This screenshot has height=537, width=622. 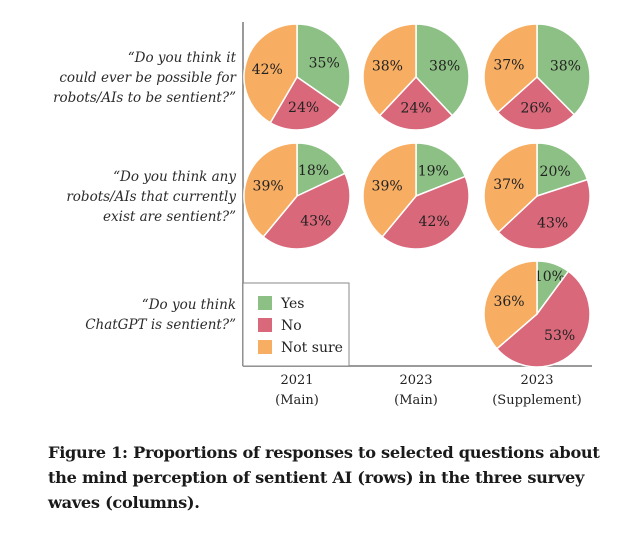 I want to click on pie-label-yes: 10%, so click(x=549, y=277).